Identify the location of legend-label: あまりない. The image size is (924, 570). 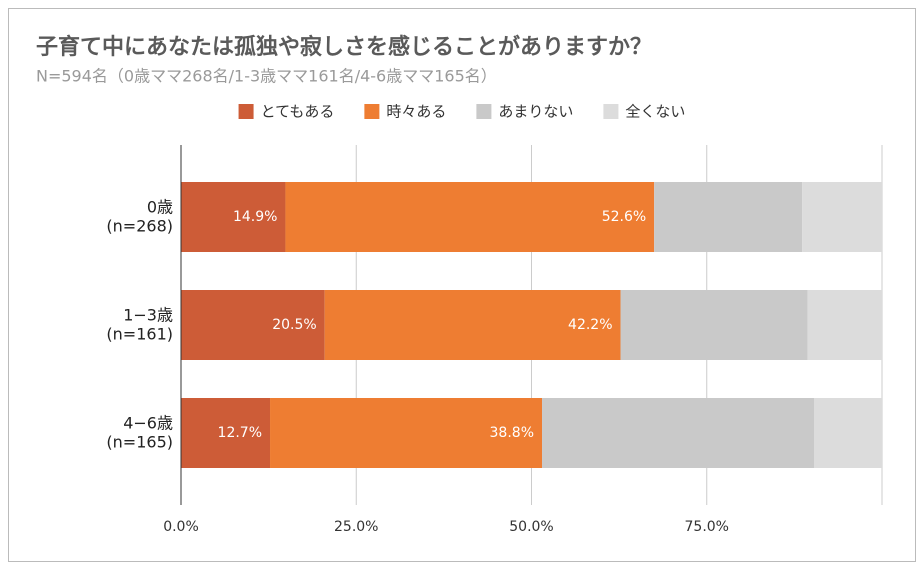
(535, 112).